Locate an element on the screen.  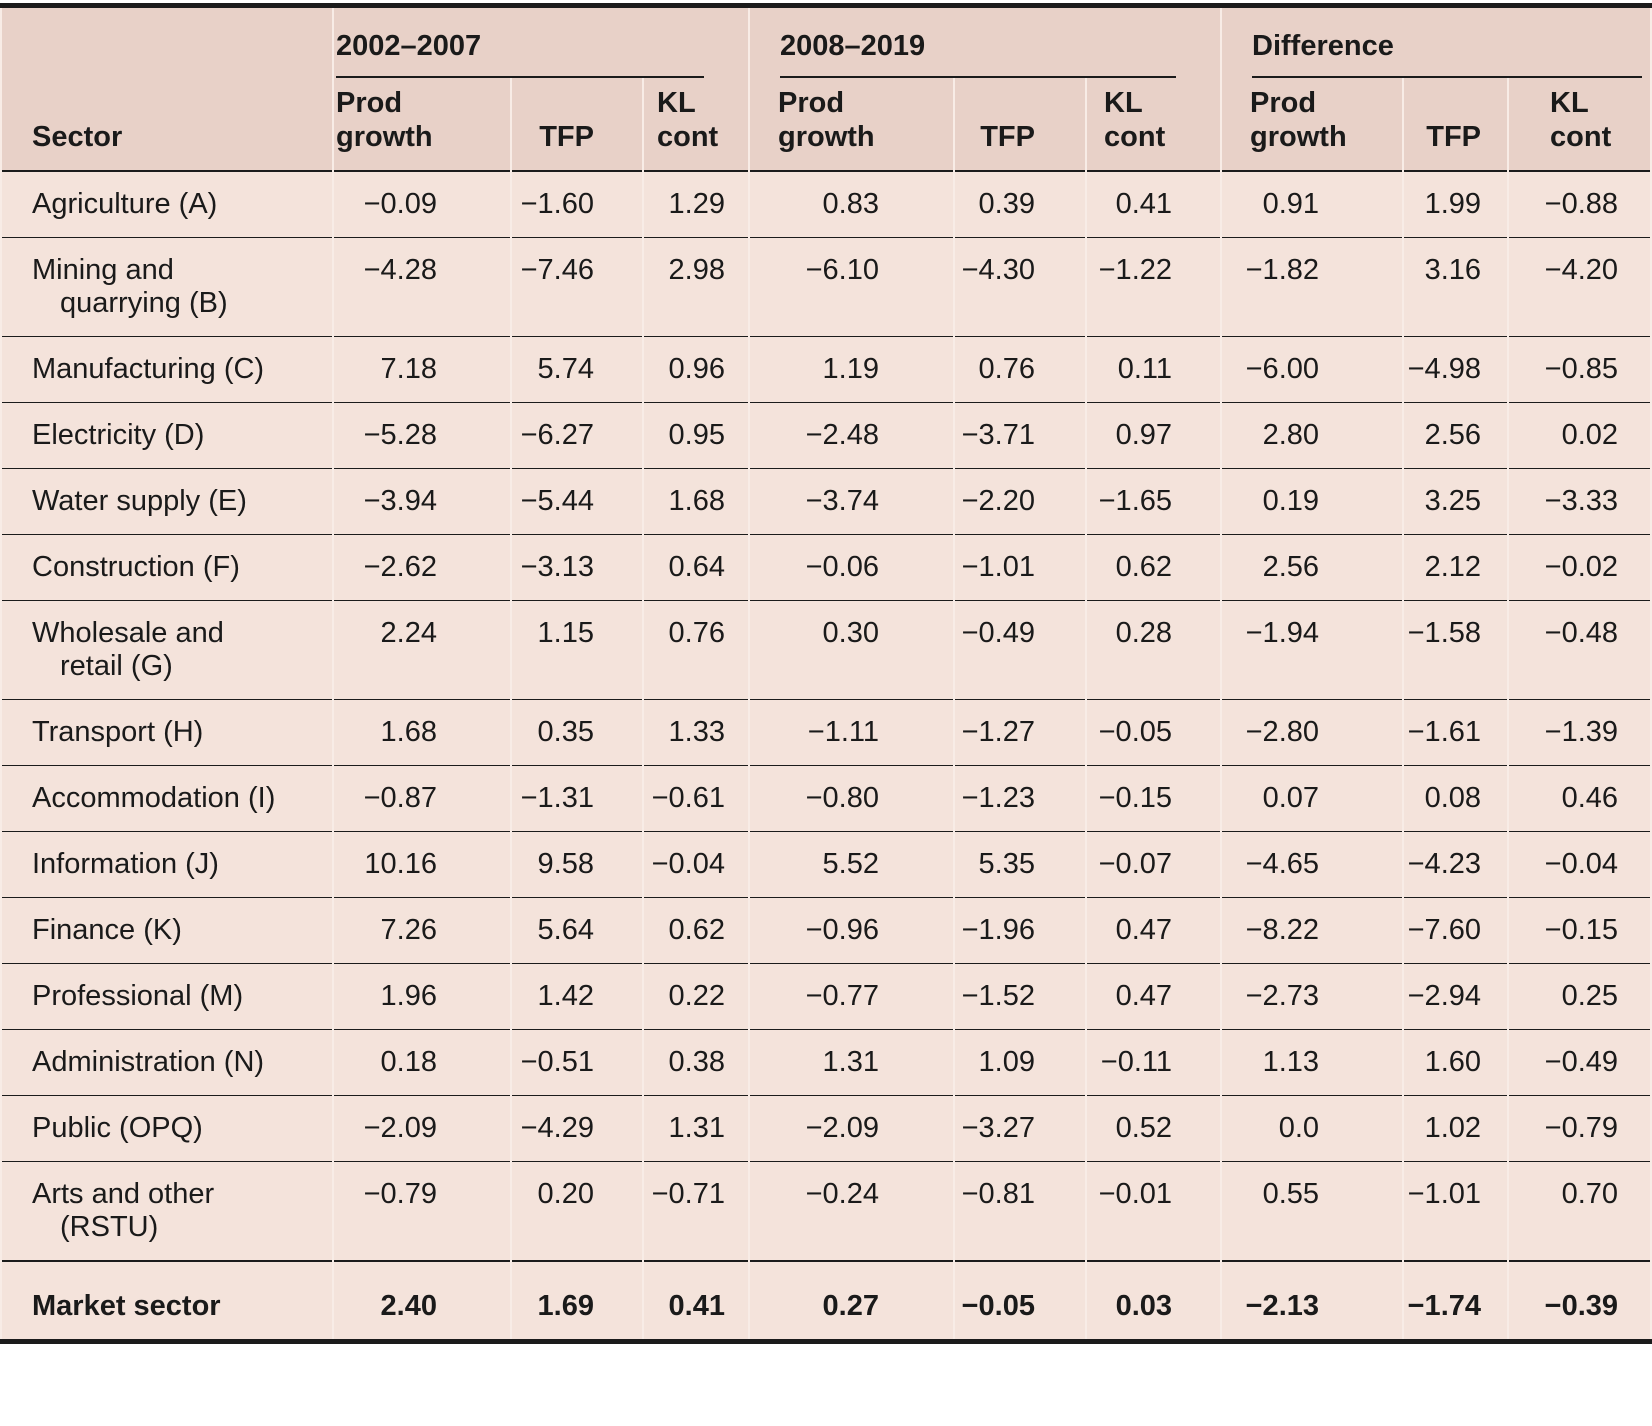
value-cell: 1.42 is located at coordinates (577, 997).